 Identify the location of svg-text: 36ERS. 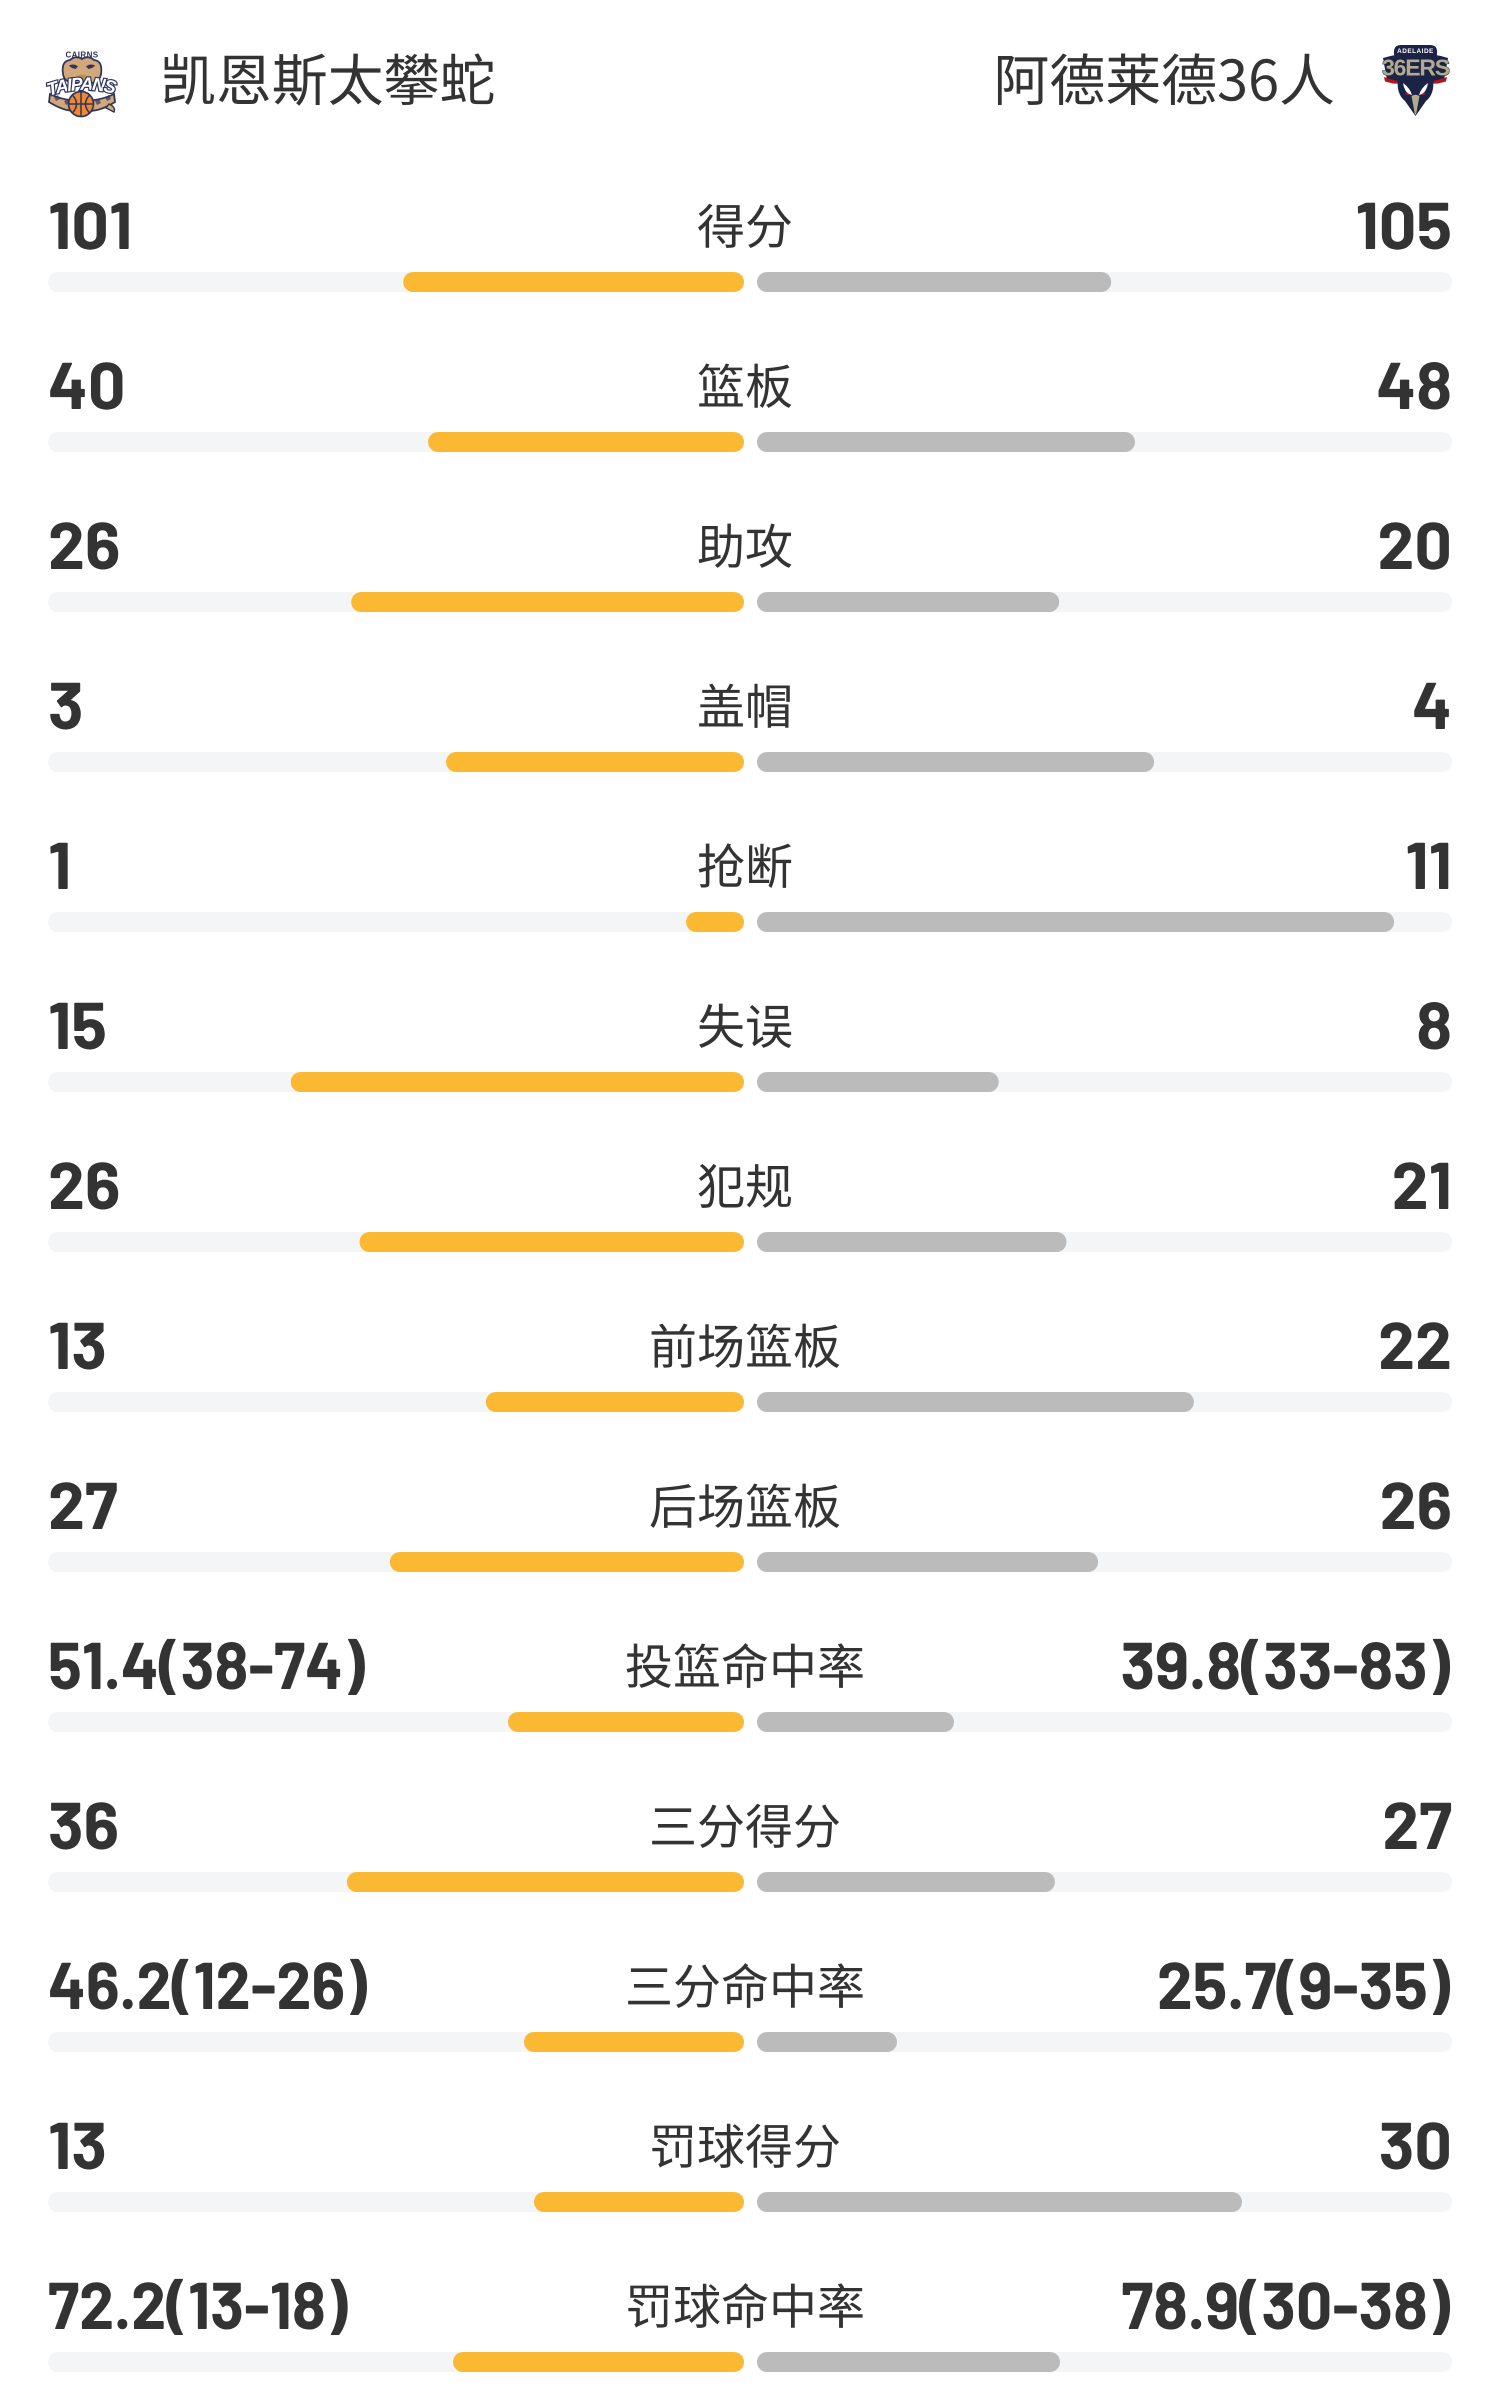
(1416, 68).